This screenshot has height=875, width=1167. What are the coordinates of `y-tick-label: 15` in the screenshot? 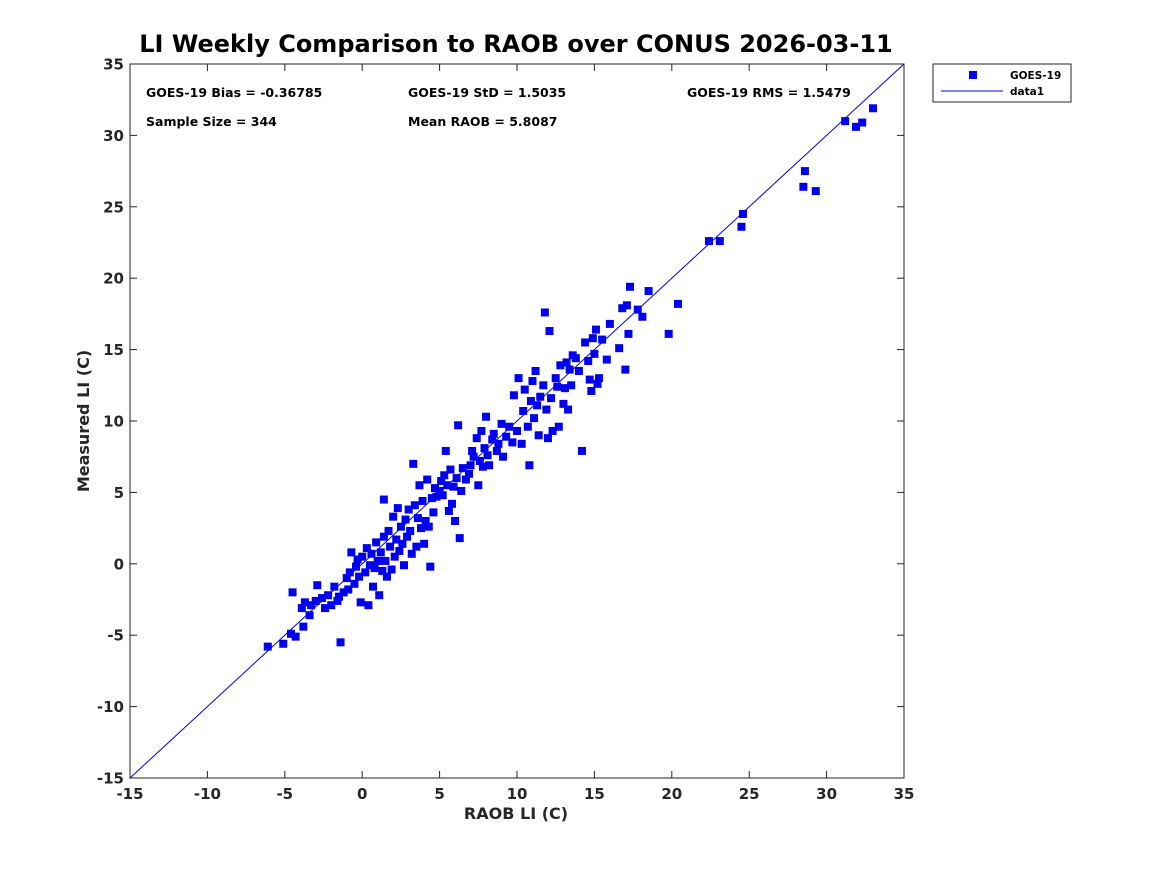 It's located at (113, 350).